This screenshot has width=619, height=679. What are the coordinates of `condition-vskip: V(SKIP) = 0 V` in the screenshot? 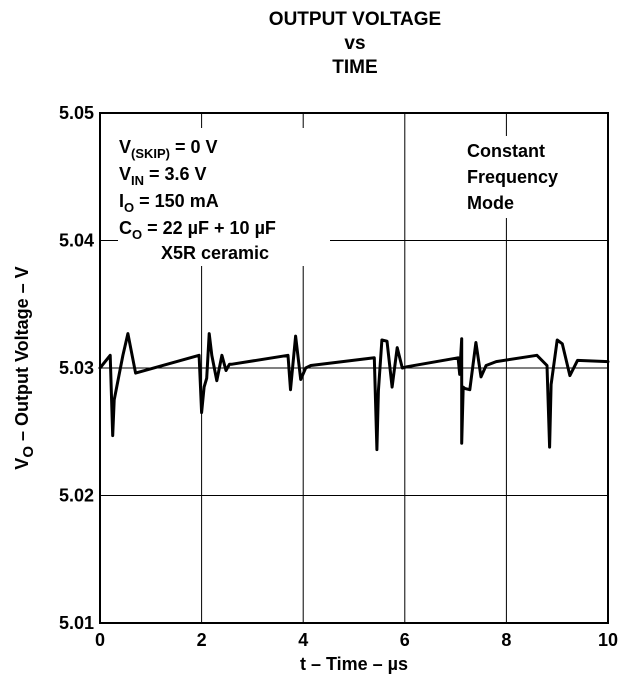 It's located at (168, 149).